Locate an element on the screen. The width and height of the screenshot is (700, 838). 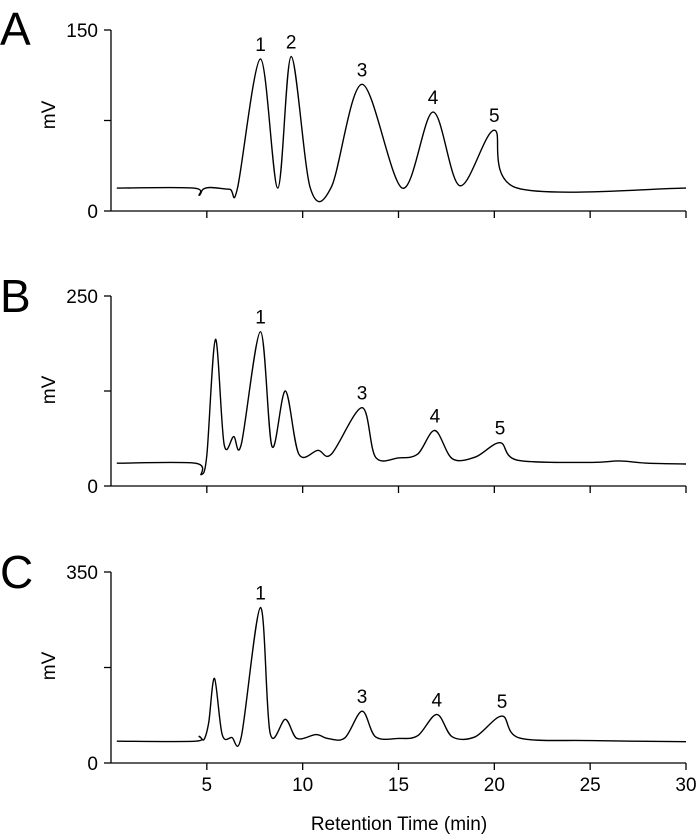
y-tick-label: 250 is located at coordinates (82, 297).